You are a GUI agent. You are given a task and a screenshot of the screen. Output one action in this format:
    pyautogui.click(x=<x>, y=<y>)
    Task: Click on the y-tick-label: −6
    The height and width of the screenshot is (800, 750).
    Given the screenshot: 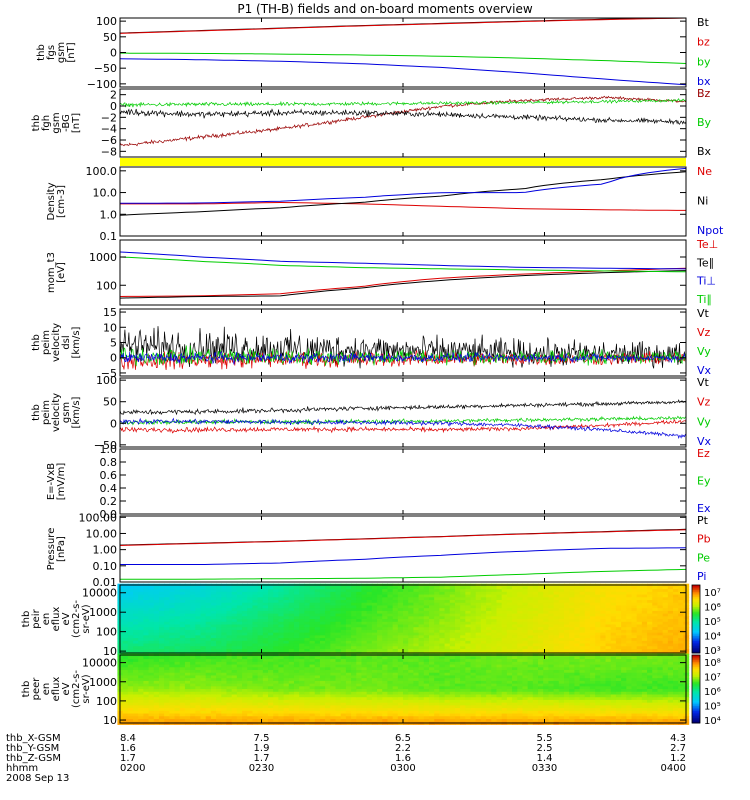 What is the action you would take?
    pyautogui.click(x=109, y=140)
    